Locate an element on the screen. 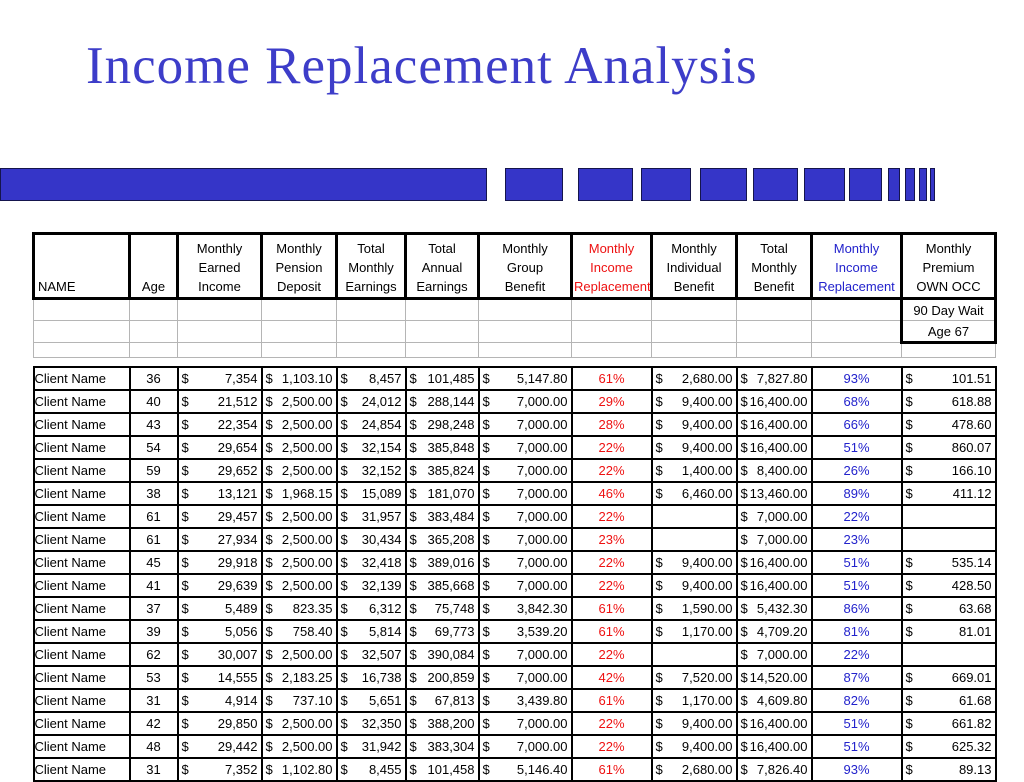  currency-value: 5,432.30 is located at coordinates (782, 608).